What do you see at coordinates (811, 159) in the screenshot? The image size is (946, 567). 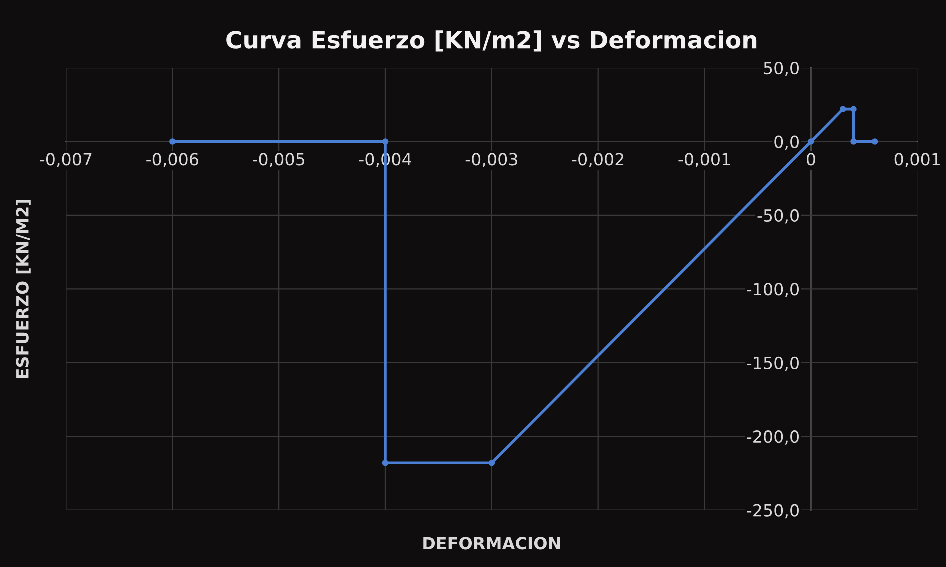 I see `x-tick-label: 0` at bounding box center [811, 159].